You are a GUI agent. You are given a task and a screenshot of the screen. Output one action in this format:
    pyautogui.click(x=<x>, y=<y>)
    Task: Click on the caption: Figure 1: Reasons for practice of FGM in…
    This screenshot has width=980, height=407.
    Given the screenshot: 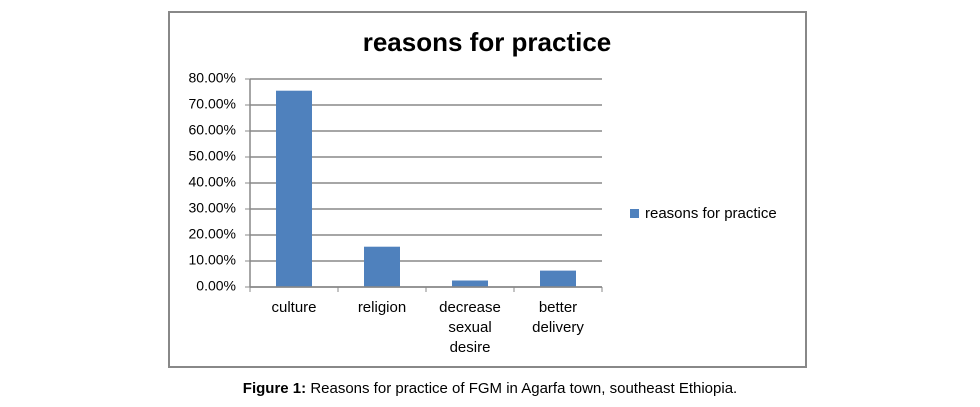 What is the action you would take?
    pyautogui.click(x=490, y=388)
    